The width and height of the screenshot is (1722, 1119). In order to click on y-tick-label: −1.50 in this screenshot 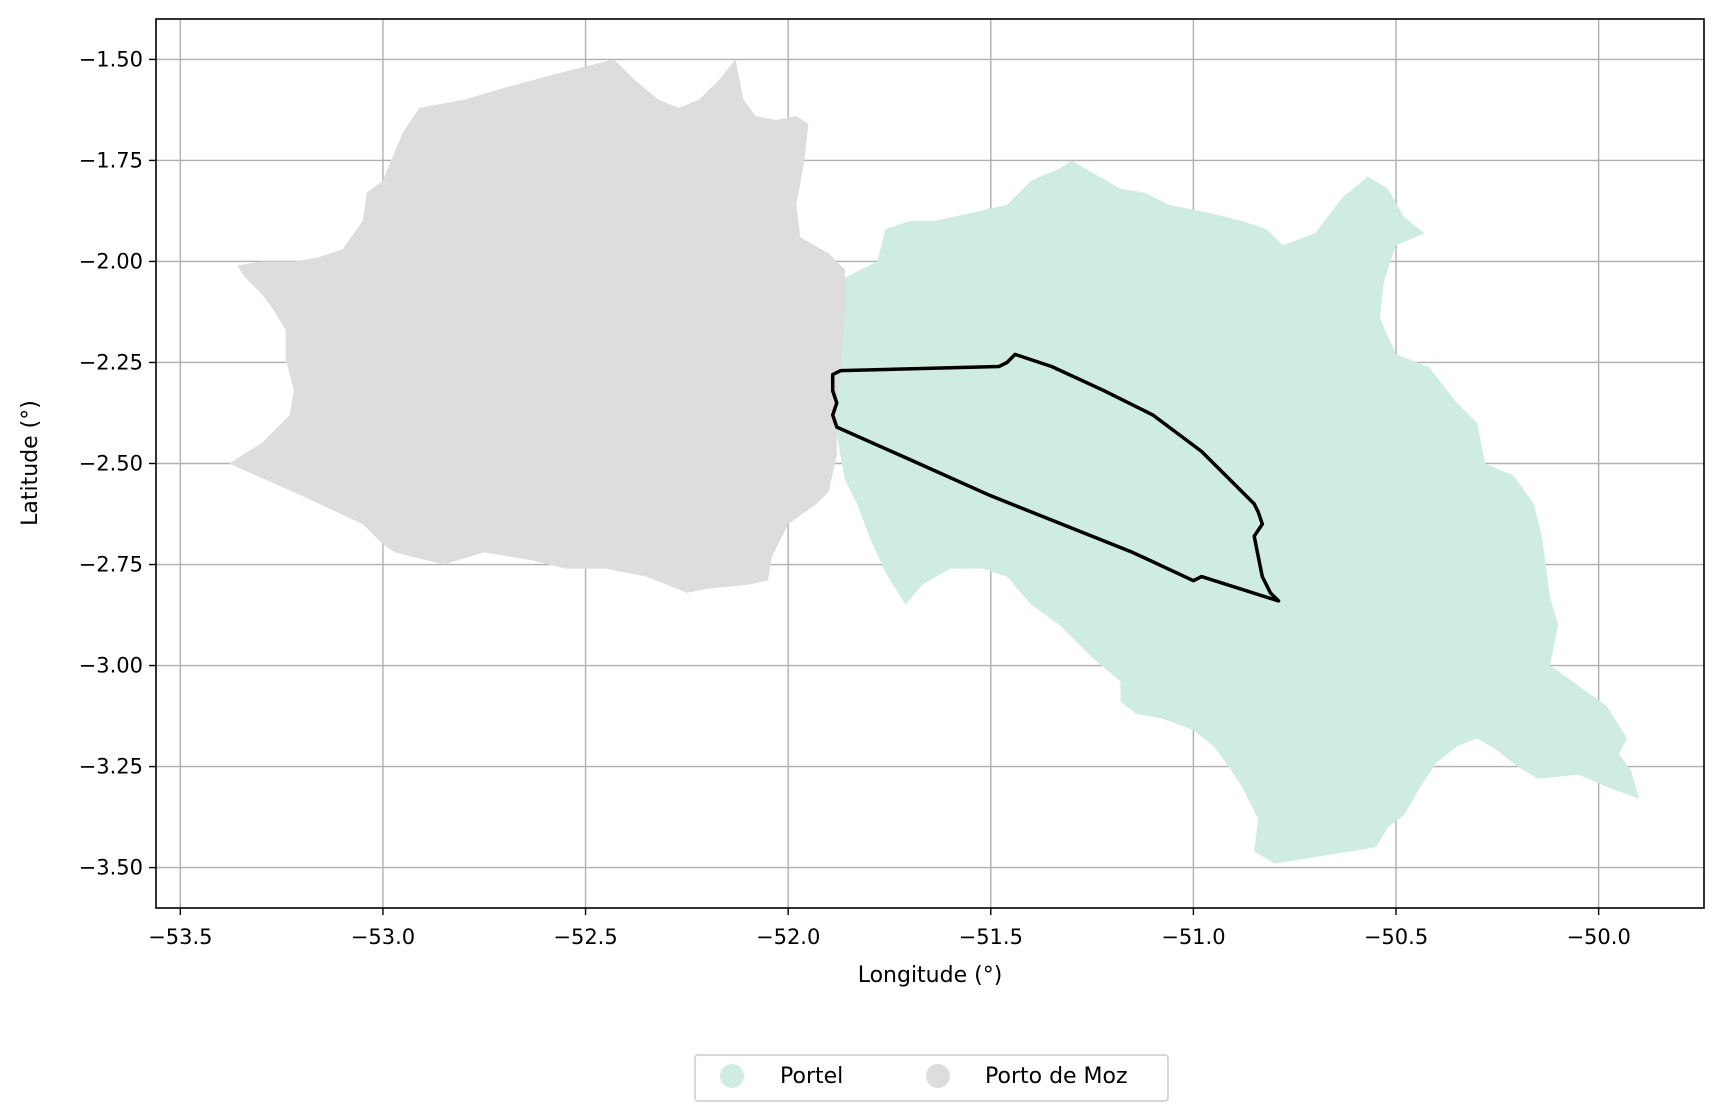, I will do `click(111, 59)`.